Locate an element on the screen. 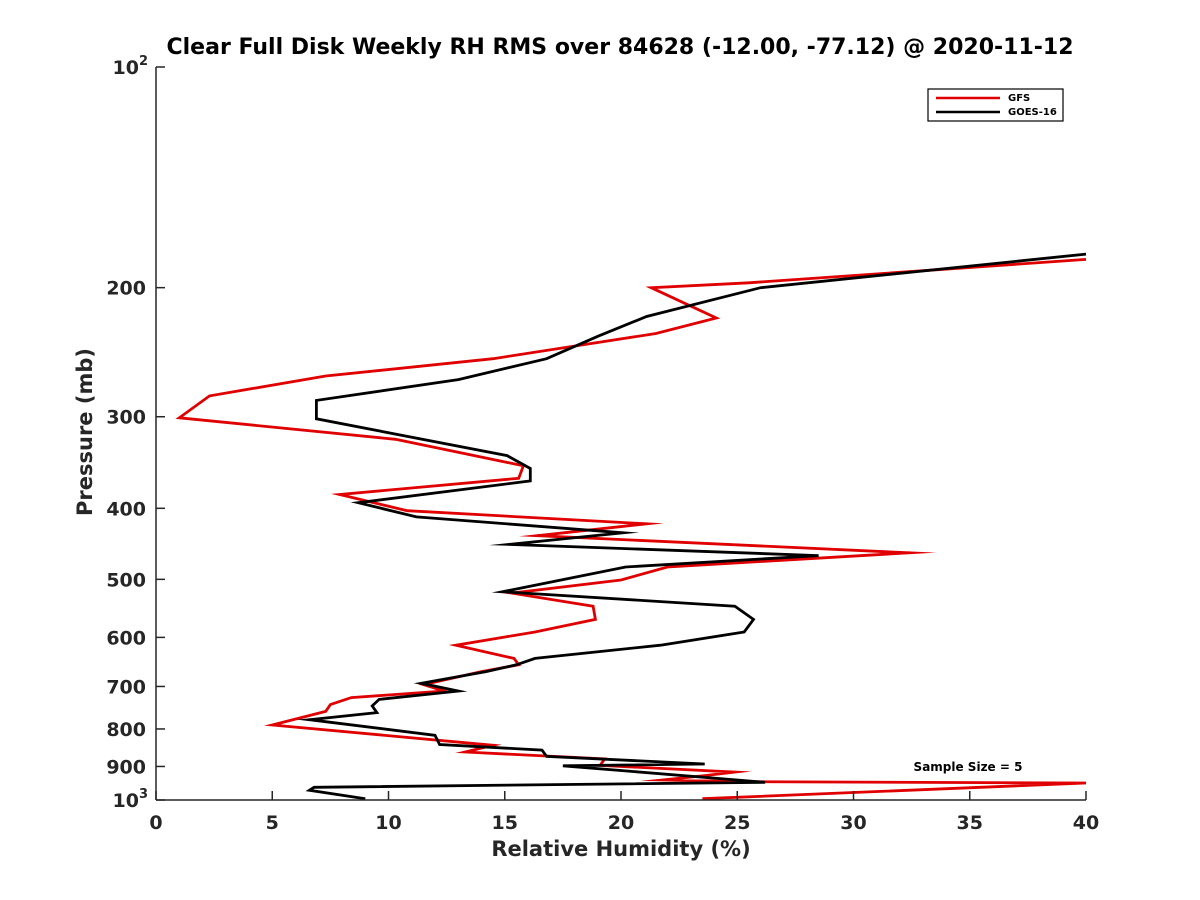  legend-box is located at coordinates (995, 105).